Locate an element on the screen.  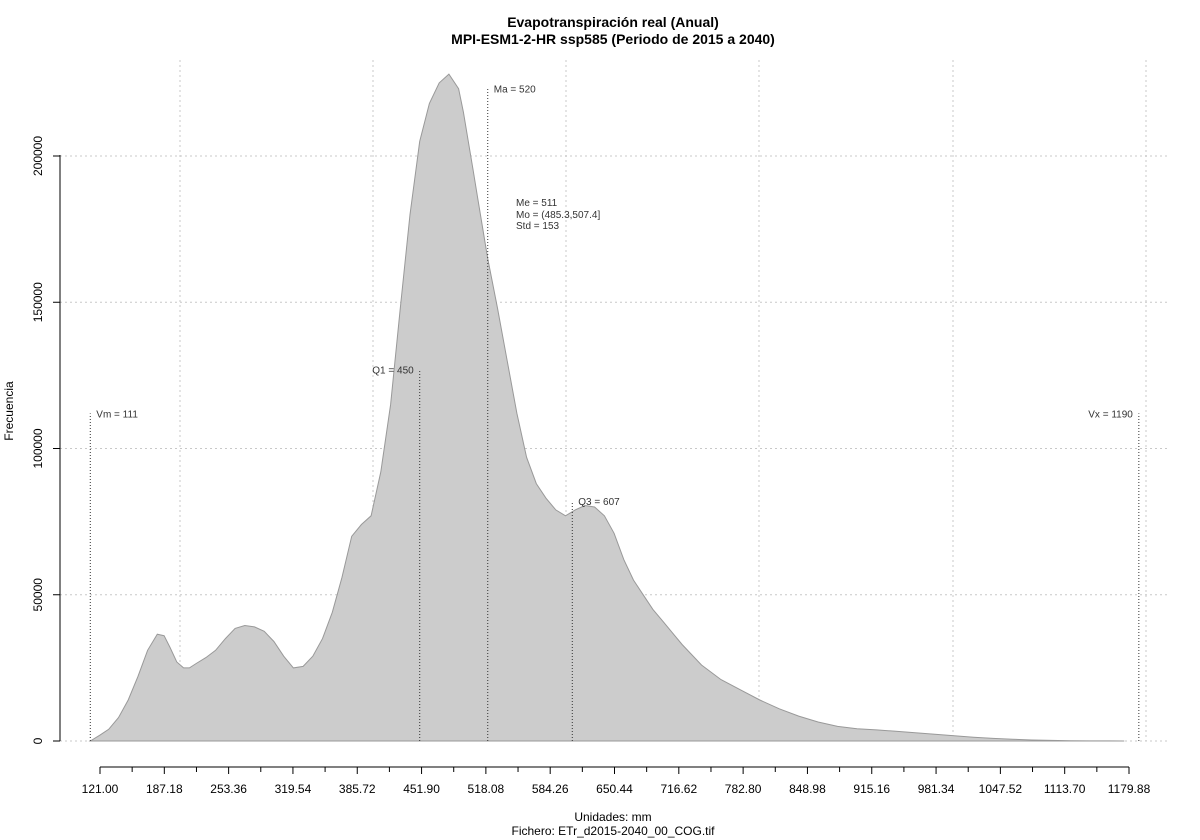
x-tick-label-8: 650.44 is located at coordinates (614, 789).